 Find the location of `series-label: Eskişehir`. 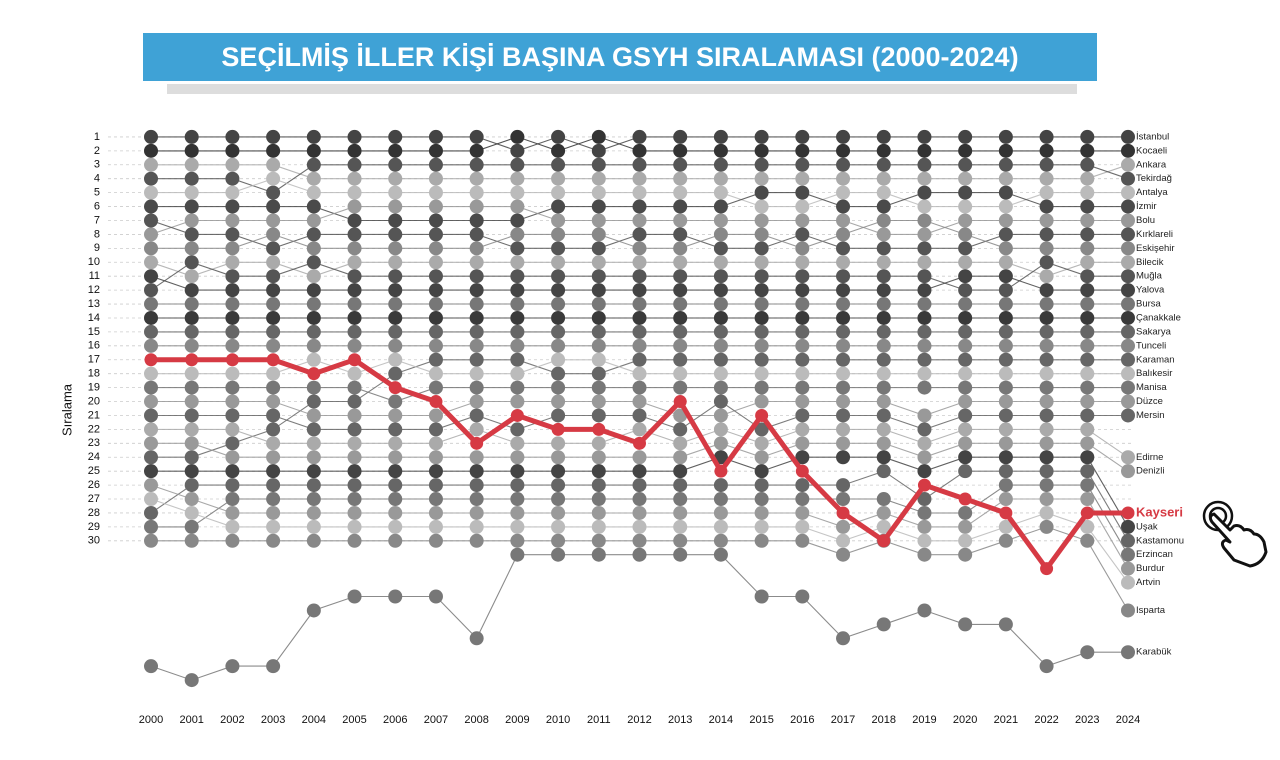

series-label: Eskişehir is located at coordinates (1155, 248).